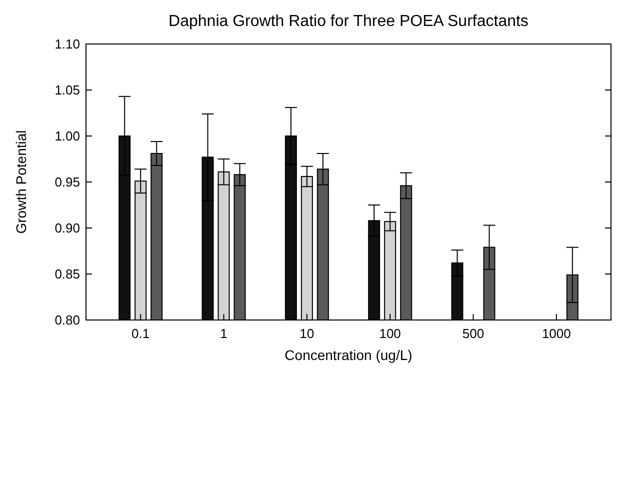 This screenshot has height=479, width=631. I want to click on y-tick-label: 0.80, so click(67, 320).